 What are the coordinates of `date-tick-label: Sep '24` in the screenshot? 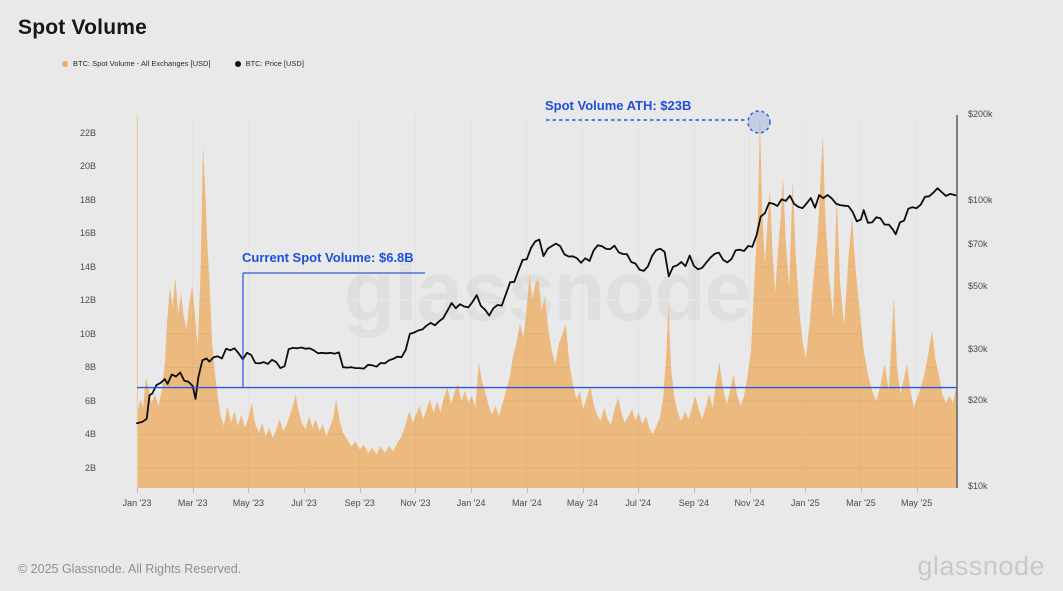 It's located at (693, 503).